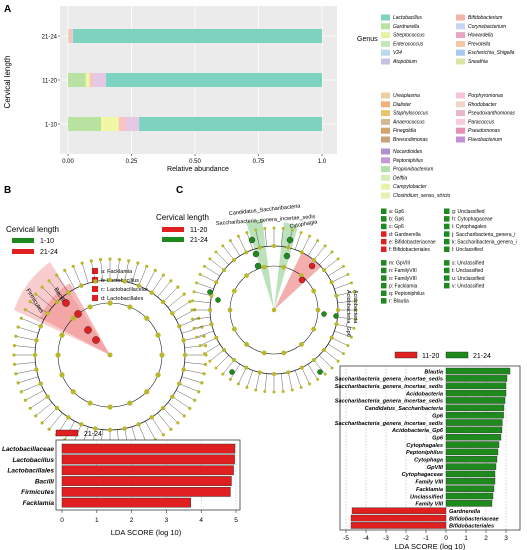  Describe the element at coordinates (286, 266) in the screenshot. I see `panel-c-clade-highlight-cytophagia` at that location.